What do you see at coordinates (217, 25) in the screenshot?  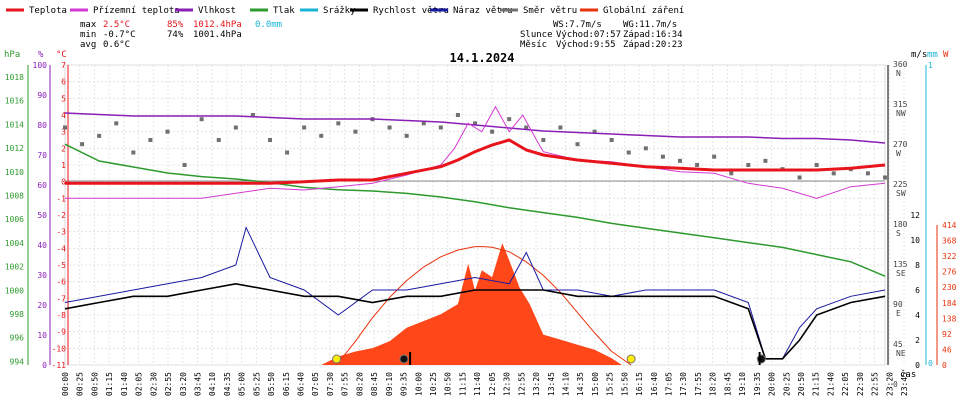 I see `stats-pressure: 1012.4hPa` at bounding box center [217, 25].